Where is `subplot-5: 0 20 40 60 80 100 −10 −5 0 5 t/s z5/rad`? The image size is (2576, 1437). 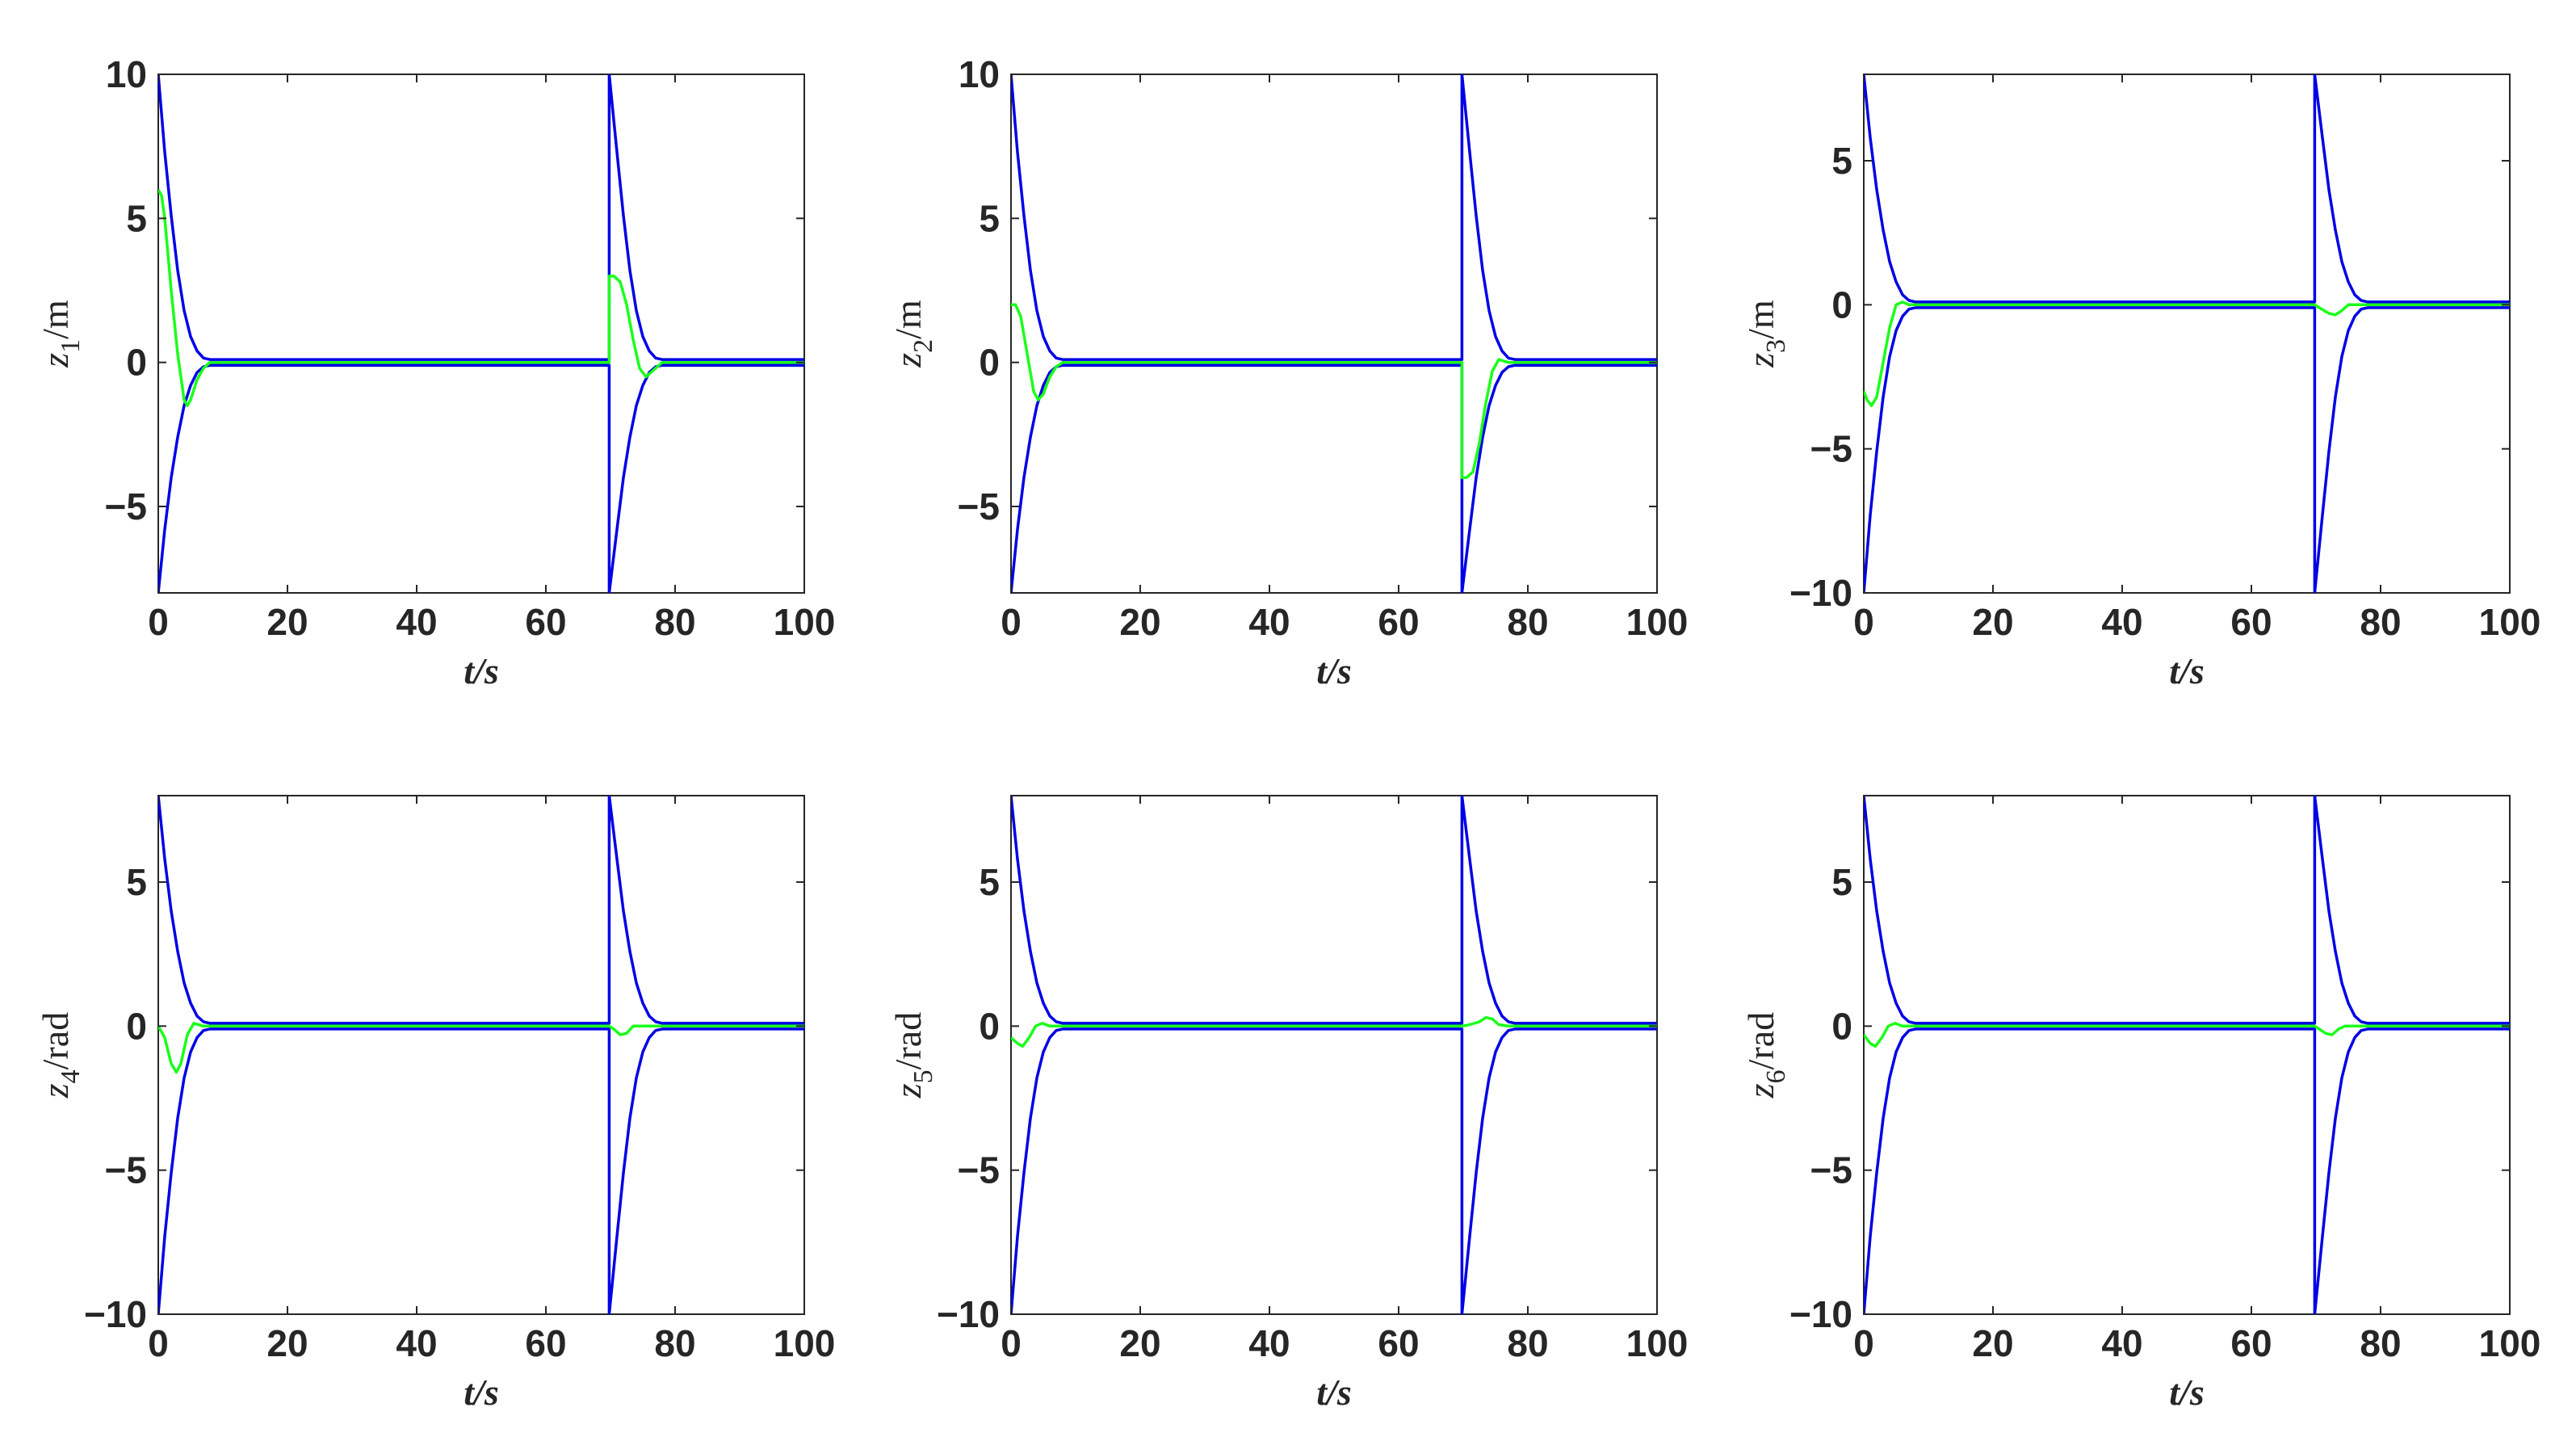
subplot-5: 0 20 40 60 80 100 −10 −5 0 5 t/s z5/rad is located at coordinates (1288, 1104).